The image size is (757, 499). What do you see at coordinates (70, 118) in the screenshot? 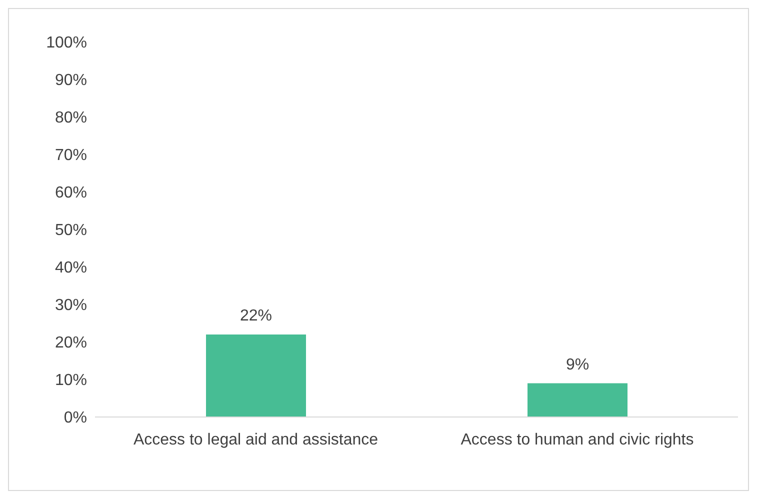
I see `y-tick-label: 80%` at bounding box center [70, 118].